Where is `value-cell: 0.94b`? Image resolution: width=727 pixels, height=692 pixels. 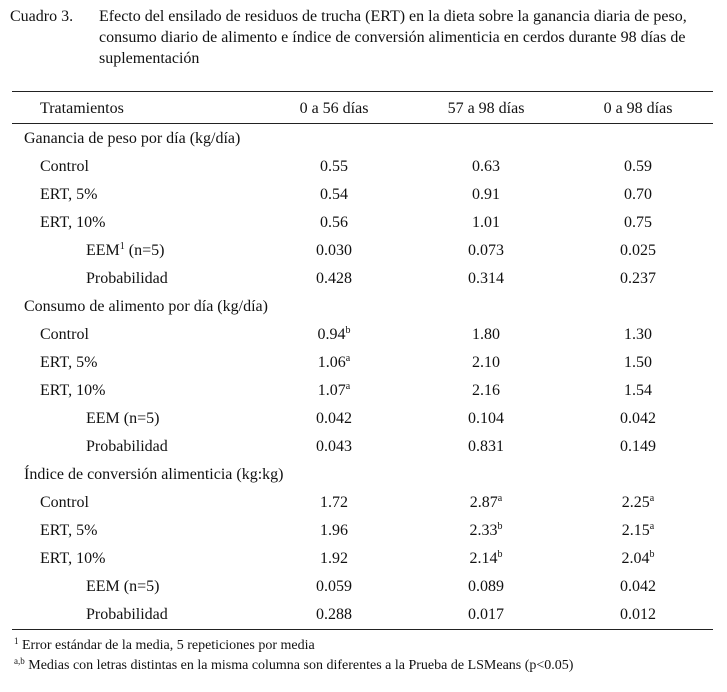
value-cell: 0.94b is located at coordinates (334, 335).